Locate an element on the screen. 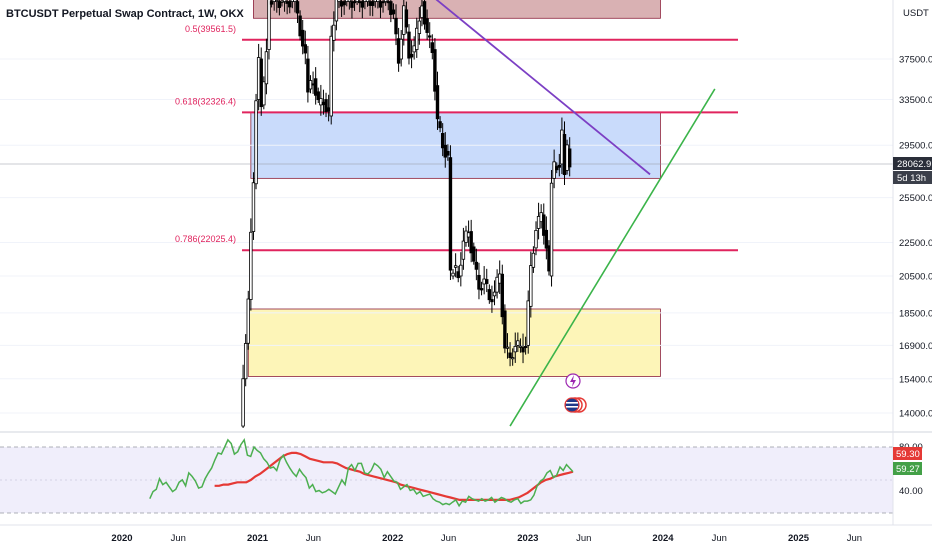 The height and width of the screenshot is (550, 932). price-tick-label: 16900.0 is located at coordinates (915, 346).